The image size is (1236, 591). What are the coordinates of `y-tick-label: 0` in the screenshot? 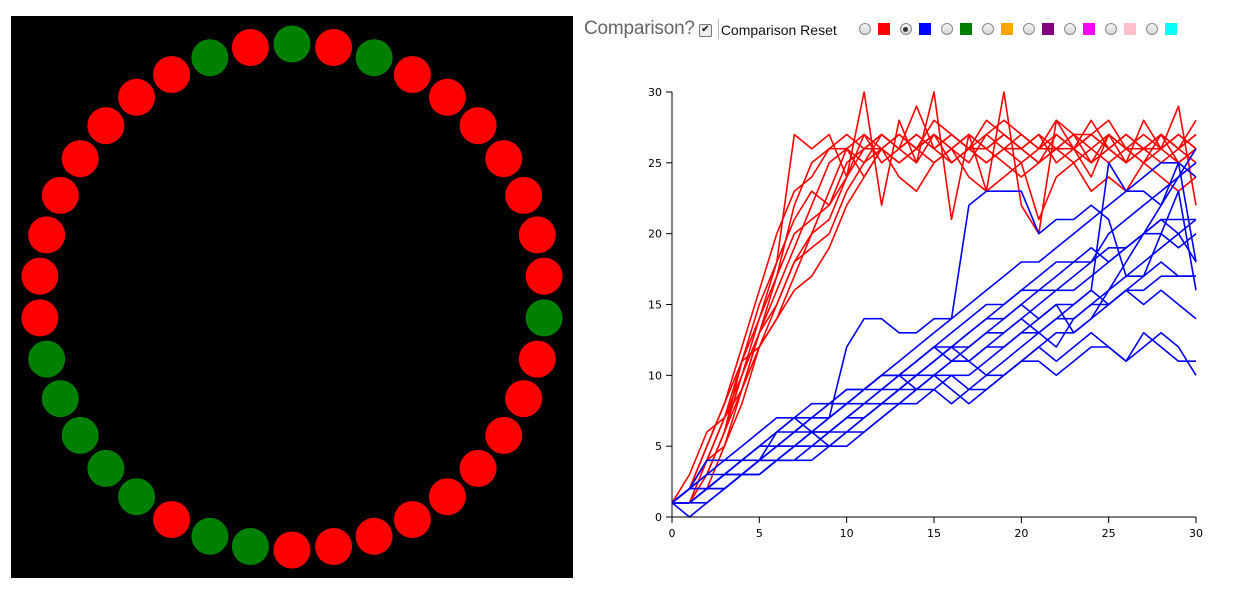 It's located at (658, 517).